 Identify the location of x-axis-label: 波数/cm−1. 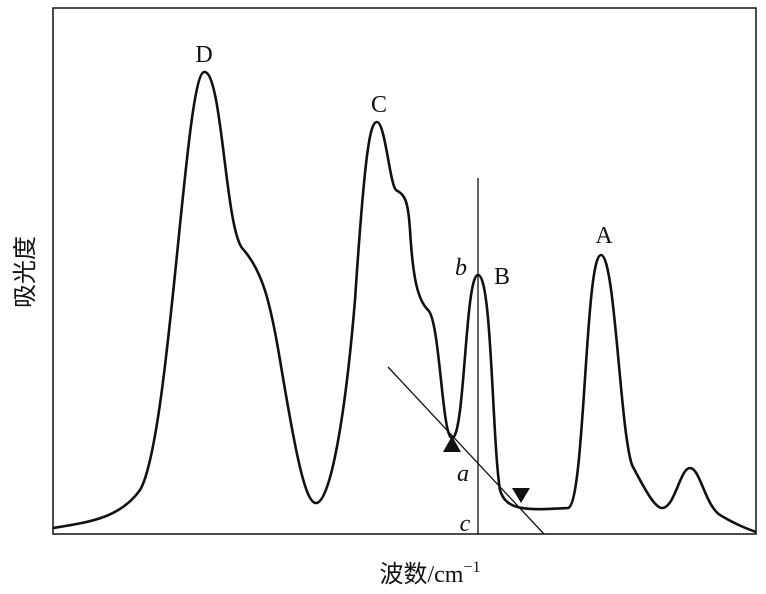
(429, 573).